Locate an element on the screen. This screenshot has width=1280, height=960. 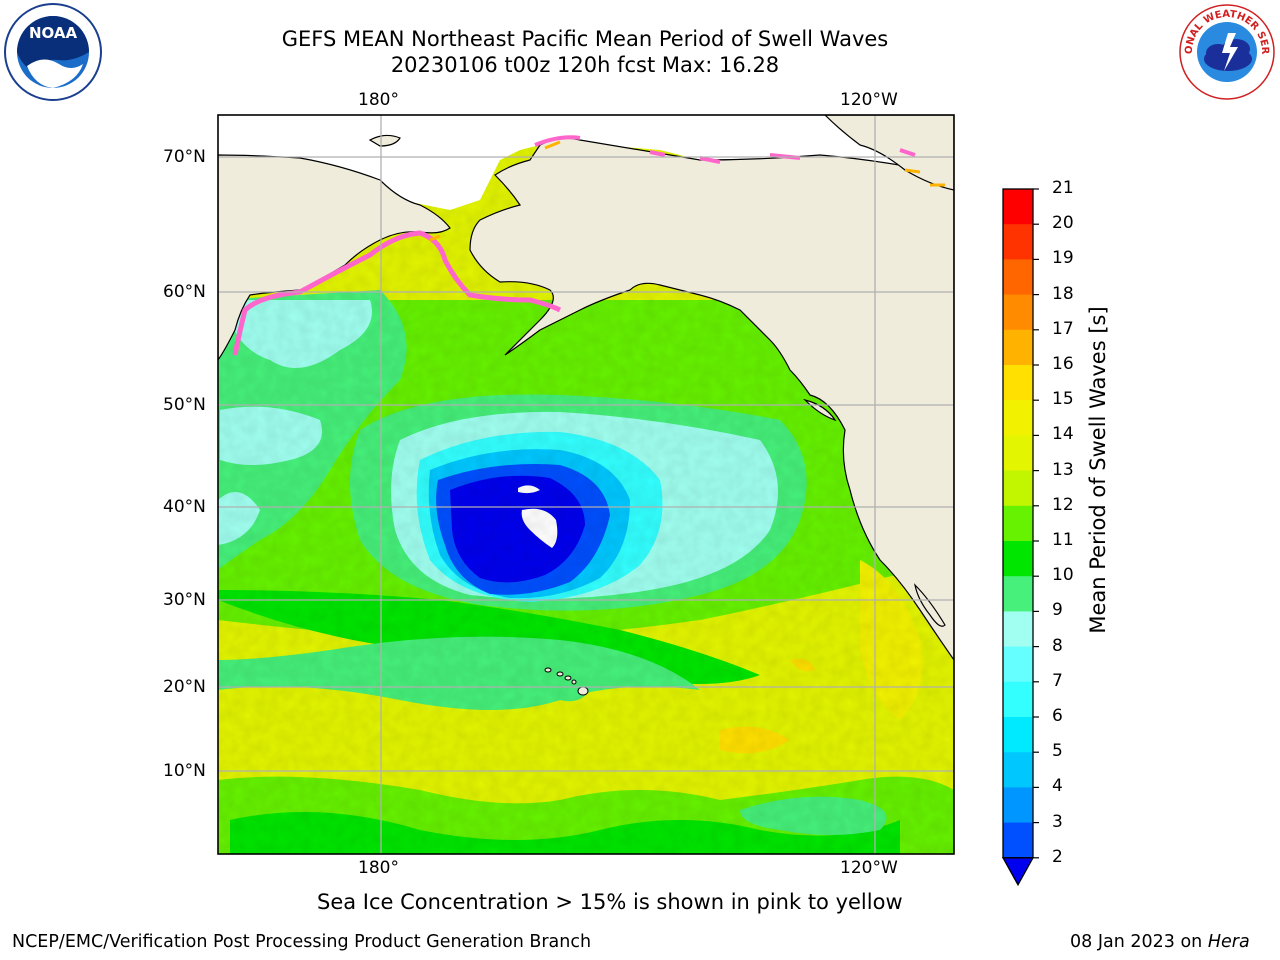
lon-label-bottom-180: 180° is located at coordinates (378, 868).